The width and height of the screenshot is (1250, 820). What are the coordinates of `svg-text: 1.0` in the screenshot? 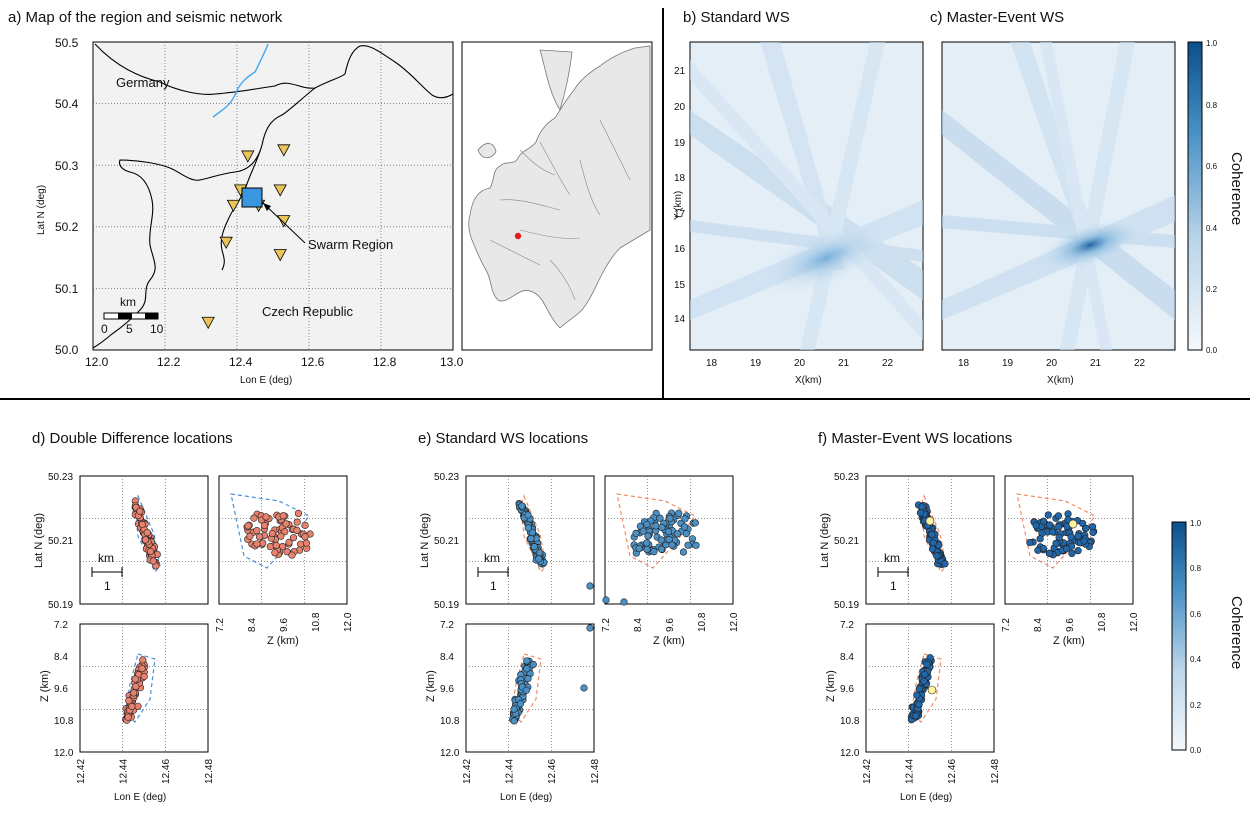 It's located at (1212, 43).